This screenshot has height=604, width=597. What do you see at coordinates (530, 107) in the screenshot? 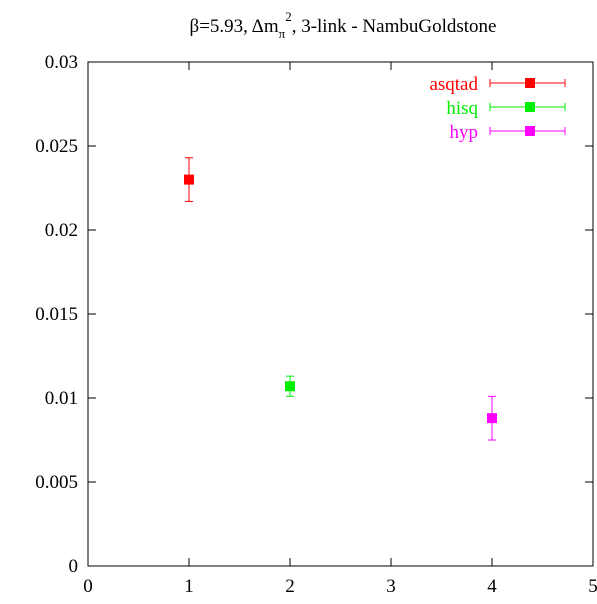
I see `legend-marker-hisq` at bounding box center [530, 107].